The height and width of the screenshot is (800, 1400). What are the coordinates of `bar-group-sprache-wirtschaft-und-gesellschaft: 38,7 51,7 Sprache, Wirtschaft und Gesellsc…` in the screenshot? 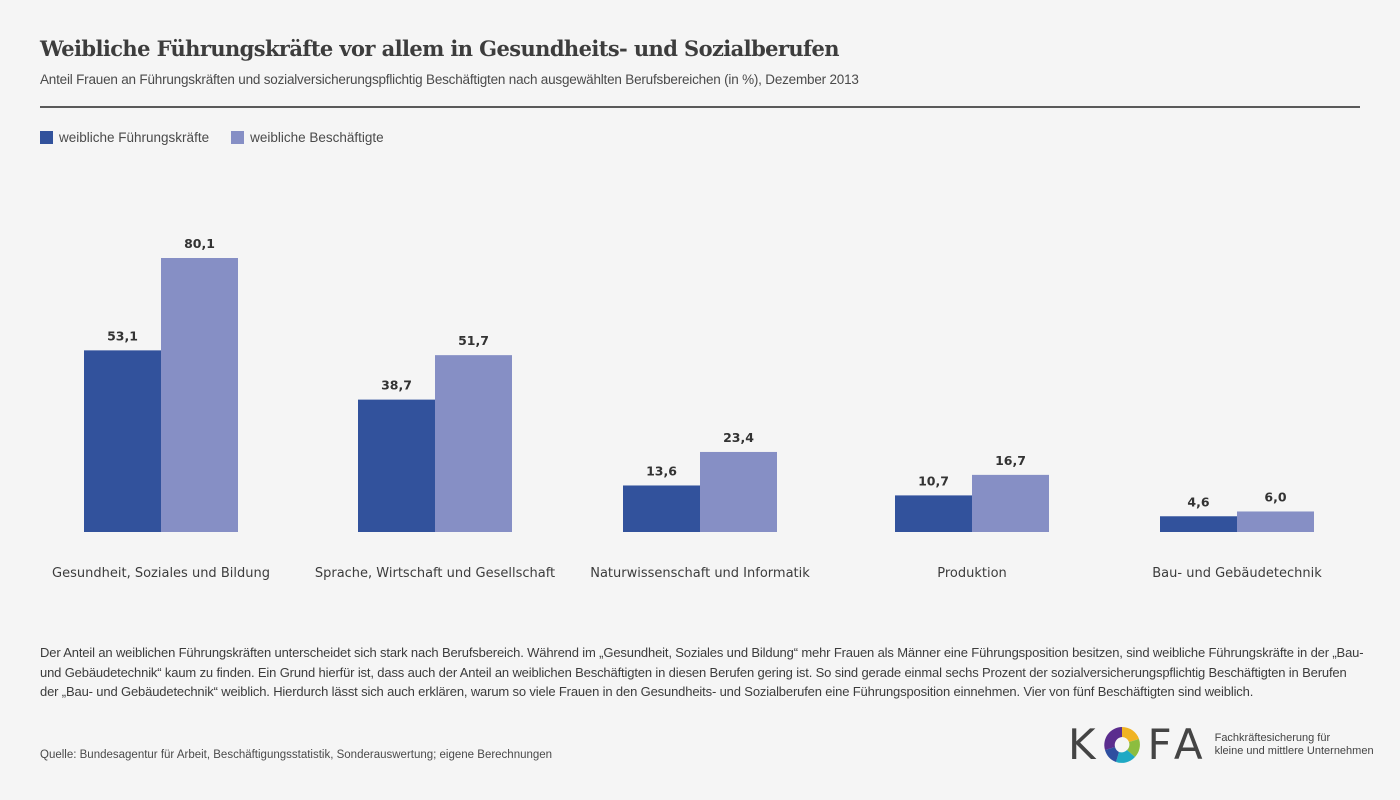 It's located at (435, 457).